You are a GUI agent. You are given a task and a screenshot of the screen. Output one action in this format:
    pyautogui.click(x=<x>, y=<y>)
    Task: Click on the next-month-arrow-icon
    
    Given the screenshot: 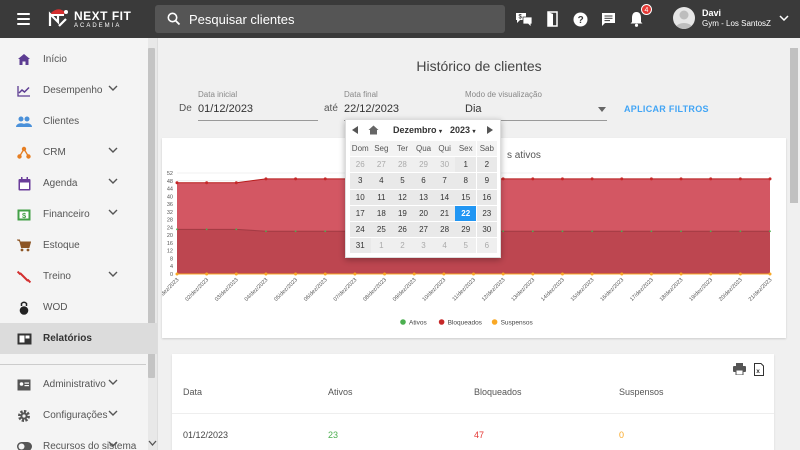 What is the action you would take?
    pyautogui.click(x=490, y=130)
    